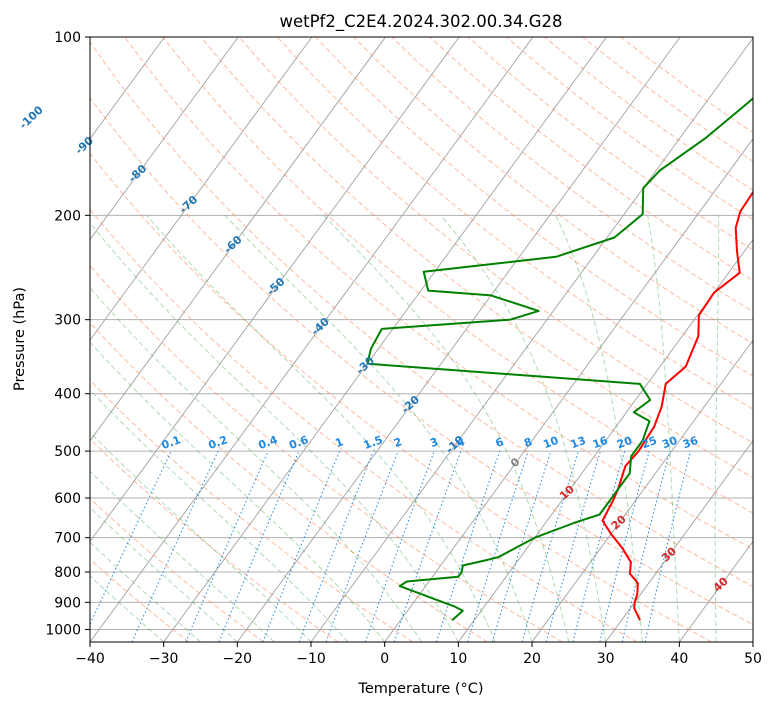 The image size is (775, 708). Describe the element at coordinates (340, 442) in the screenshot. I see `mixing-ratio-label: 1` at that location.